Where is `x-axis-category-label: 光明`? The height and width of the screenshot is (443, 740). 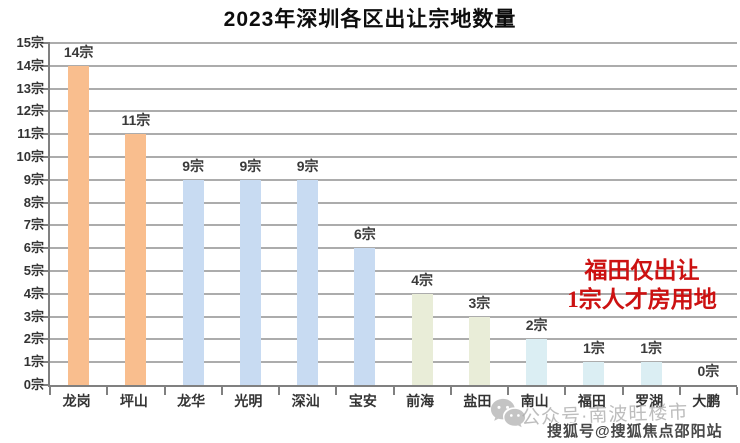 x-axis-category-label: 光明 is located at coordinates (248, 401).